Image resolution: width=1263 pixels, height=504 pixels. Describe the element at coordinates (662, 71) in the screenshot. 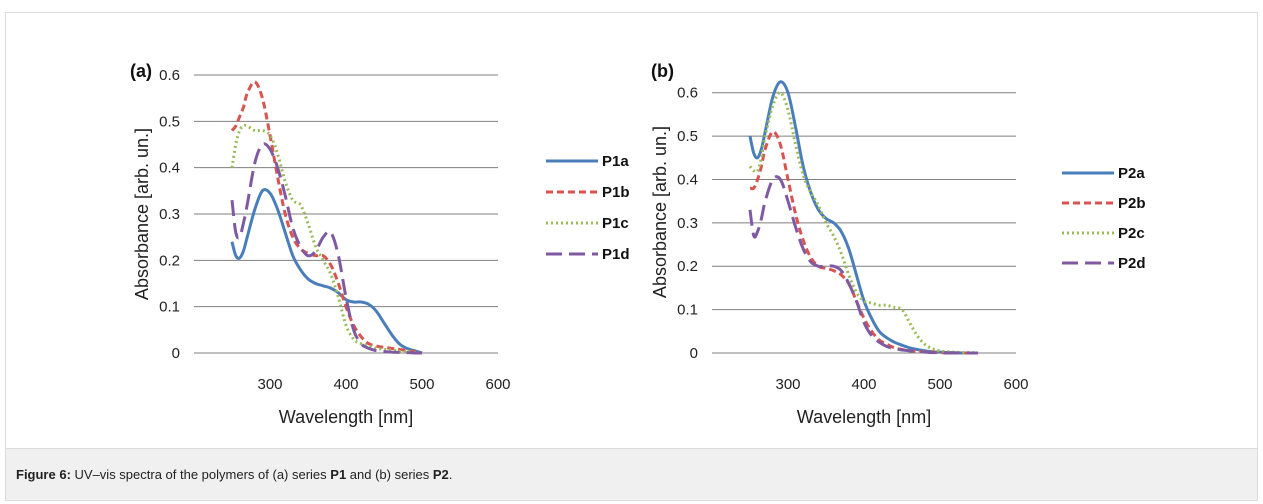

I see `panel-label: (b)` at that location.